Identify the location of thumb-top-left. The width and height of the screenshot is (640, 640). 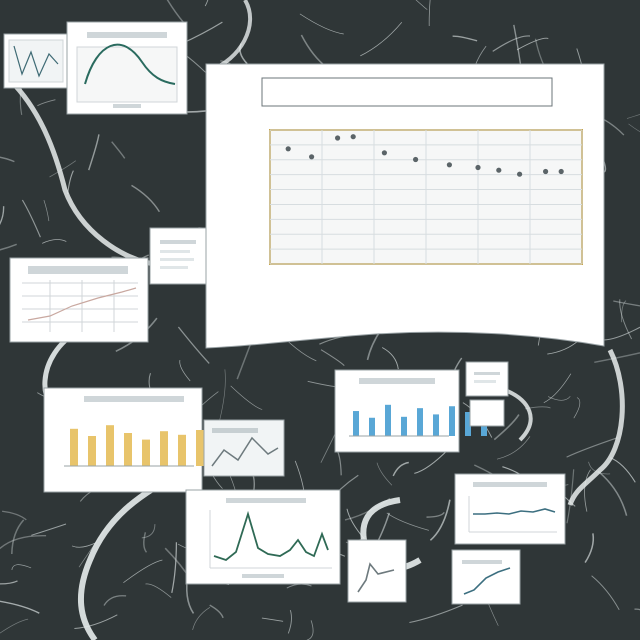
(36, 61).